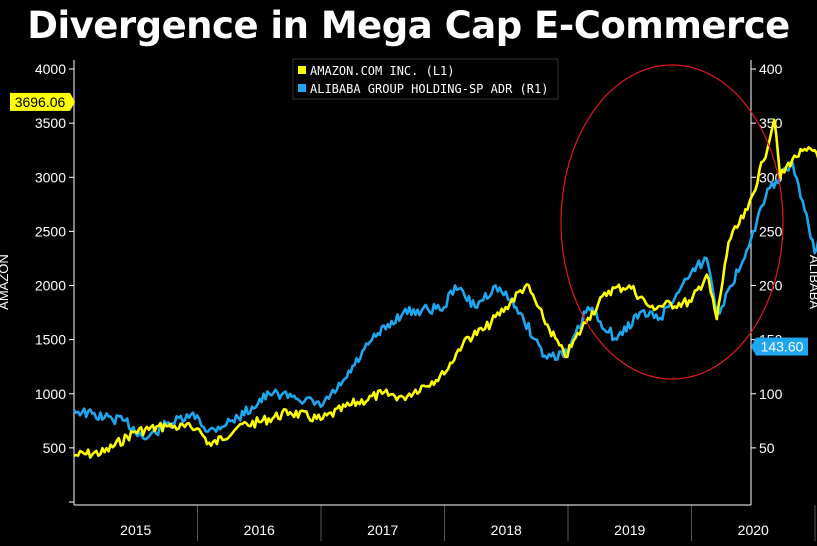 The image size is (817, 546). I want to click on left-tick-label: 1500, so click(50, 340).